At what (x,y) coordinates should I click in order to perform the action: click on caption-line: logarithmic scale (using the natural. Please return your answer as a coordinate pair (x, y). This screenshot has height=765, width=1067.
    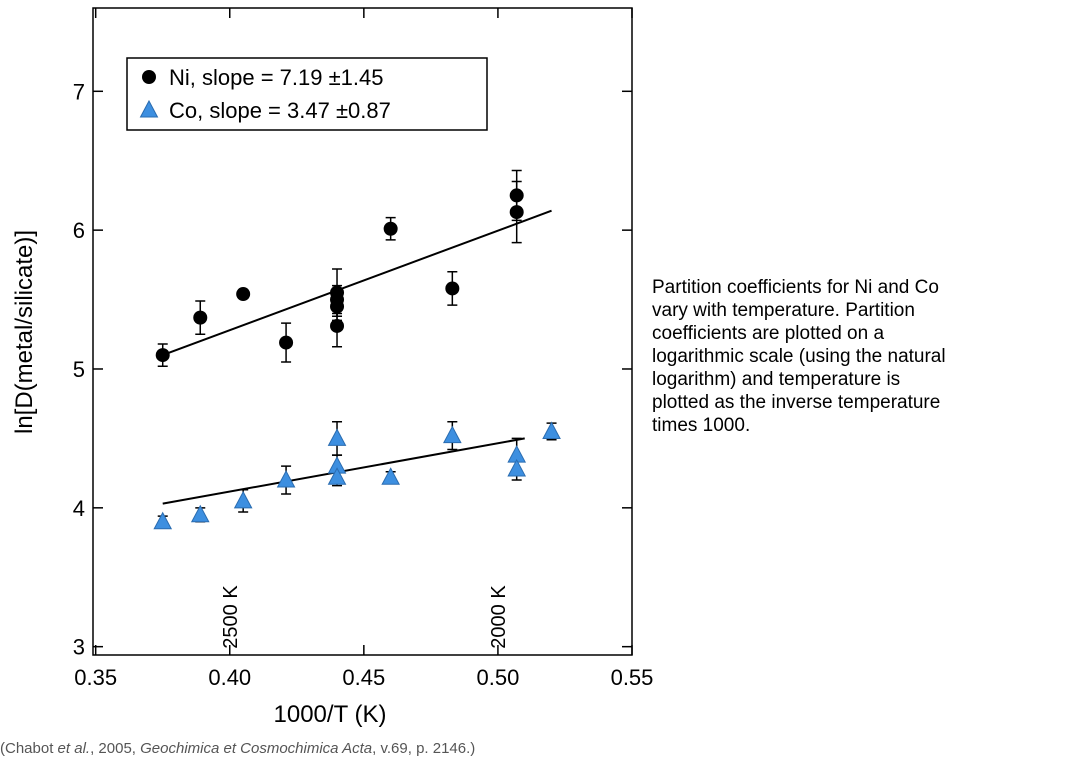
    Looking at the image, I should click on (799, 356).